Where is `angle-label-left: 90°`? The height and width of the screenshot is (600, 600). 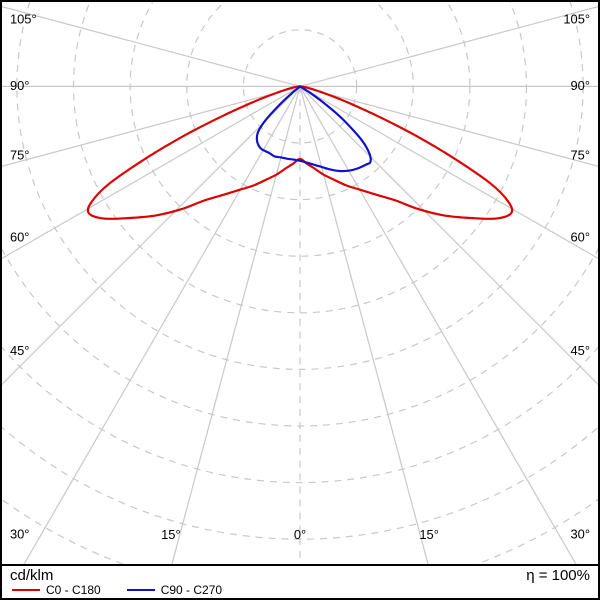 angle-label-left: 90° is located at coordinates (20, 85).